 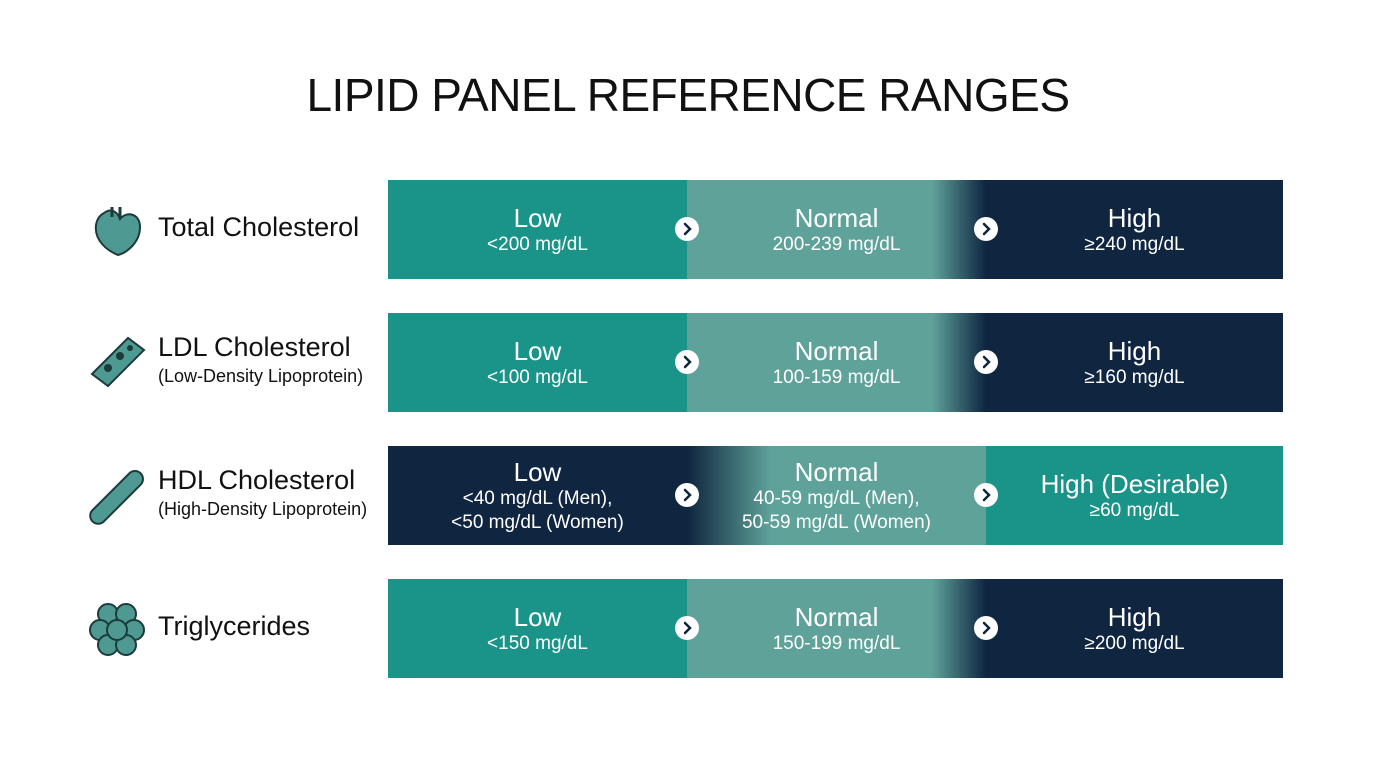 I want to click on range-cell: High ≥240 mg/dL, so click(x=1134, y=229).